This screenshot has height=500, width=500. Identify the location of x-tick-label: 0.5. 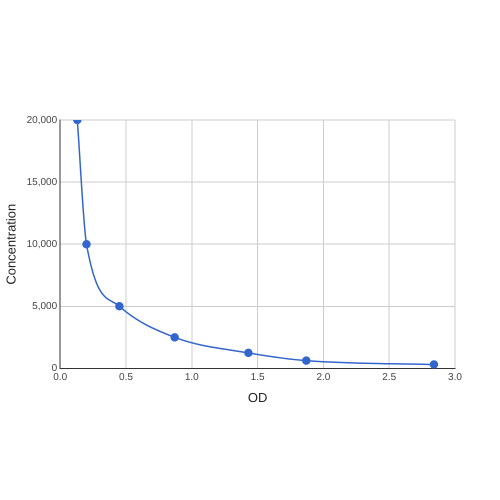
(126, 378).